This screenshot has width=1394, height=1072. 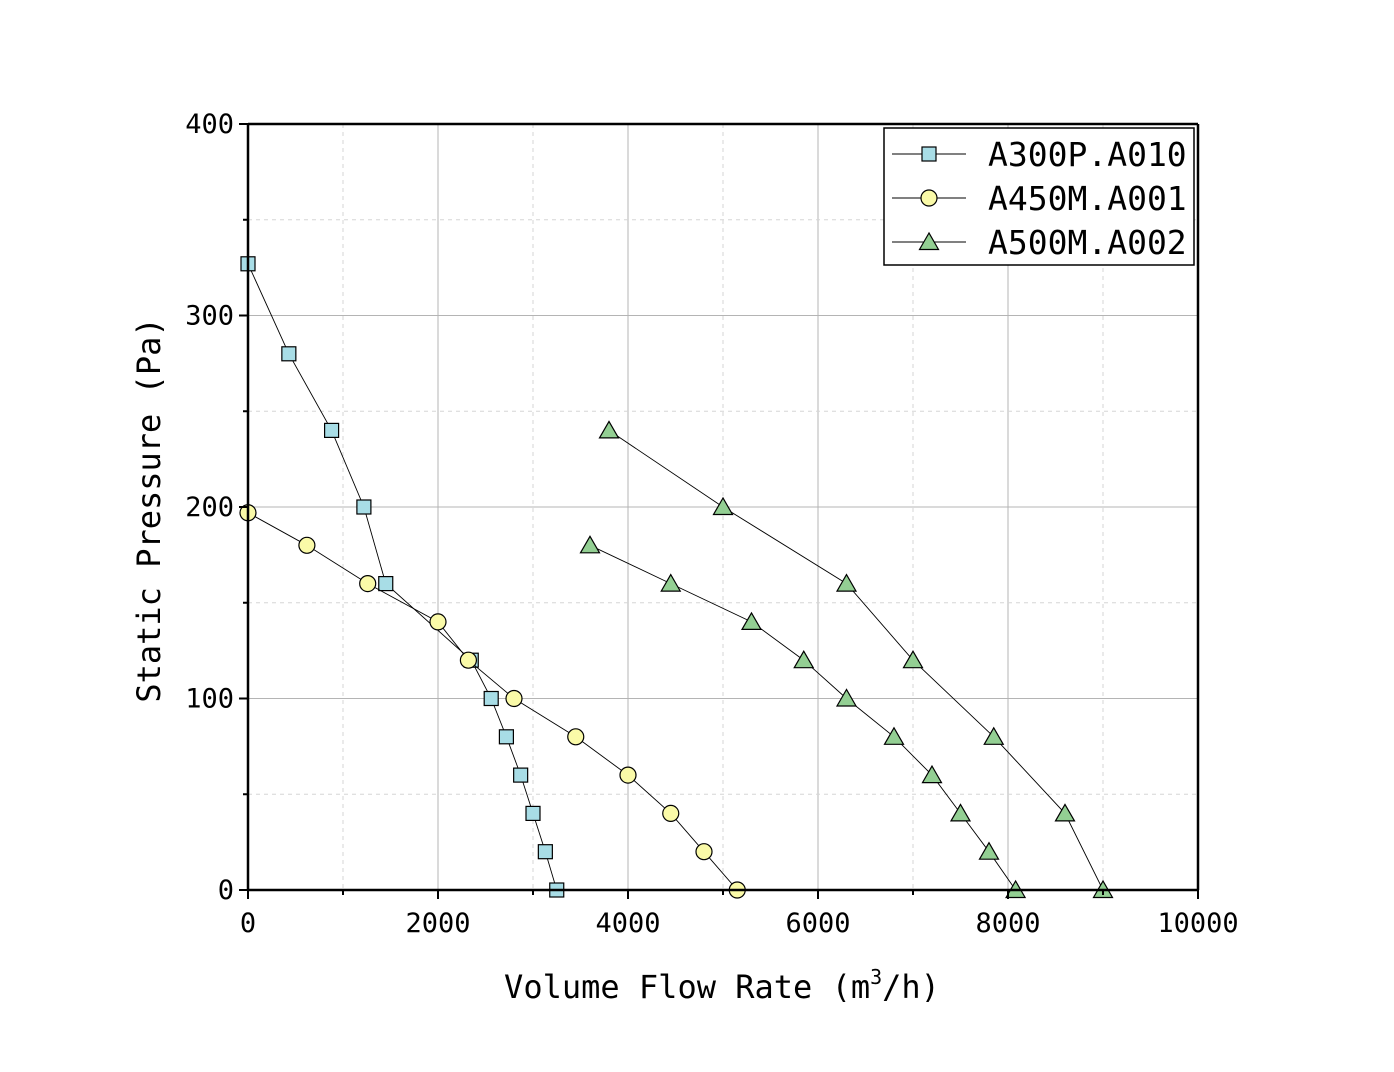 What do you see at coordinates (149, 509) in the screenshot?
I see `y-axis-title: Static Pressure (Pa)` at bounding box center [149, 509].